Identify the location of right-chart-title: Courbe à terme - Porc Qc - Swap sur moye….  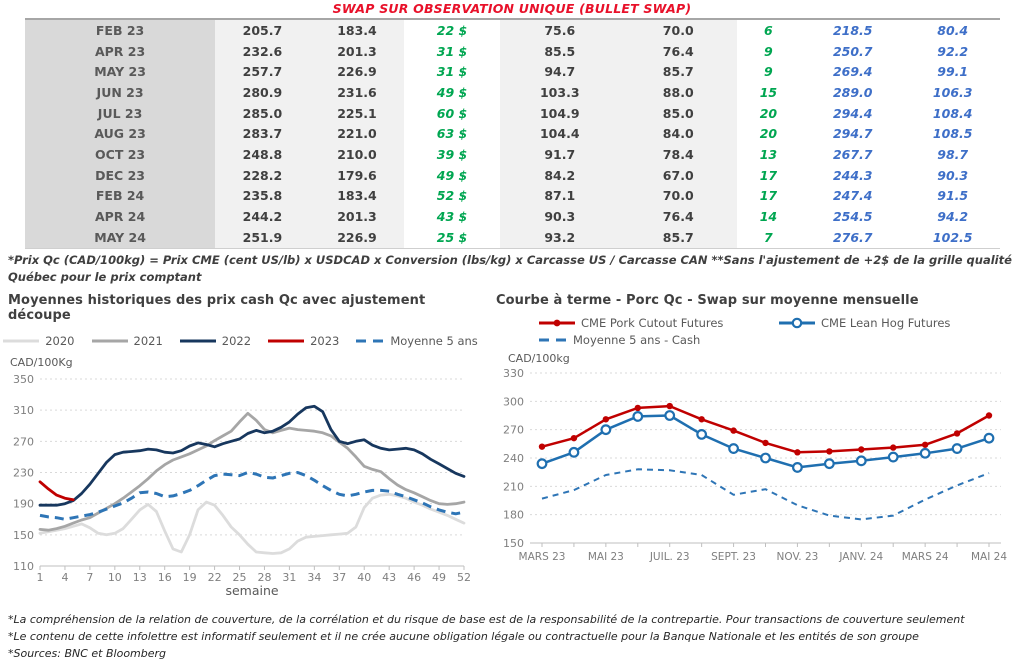
(707, 300).